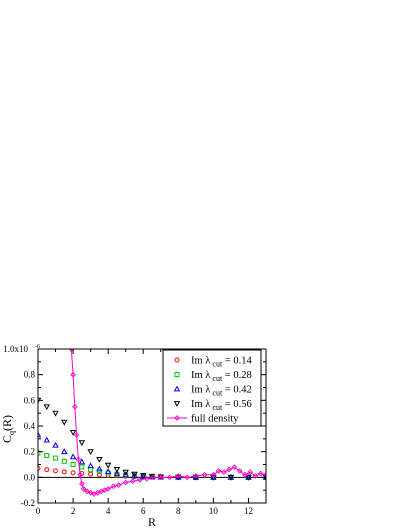 The height and width of the screenshot is (529, 409). Describe the element at coordinates (214, 511) in the screenshot. I see `x-tick-label: 10` at that location.